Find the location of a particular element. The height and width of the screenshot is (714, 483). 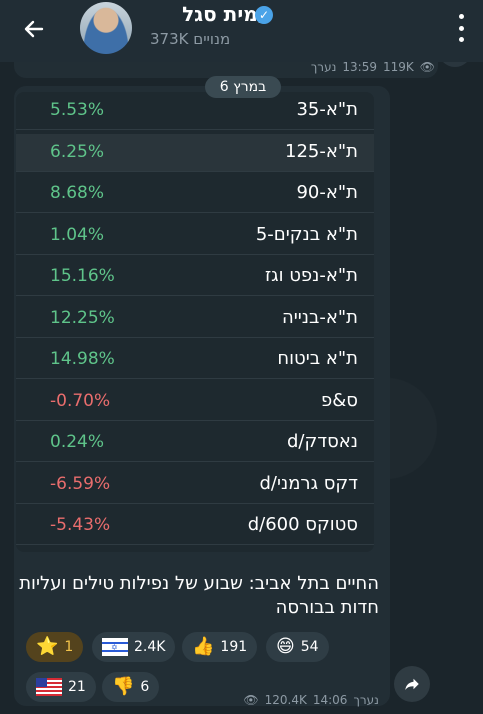

reaction-thumbs-up: 👍 191 is located at coordinates (220, 647).